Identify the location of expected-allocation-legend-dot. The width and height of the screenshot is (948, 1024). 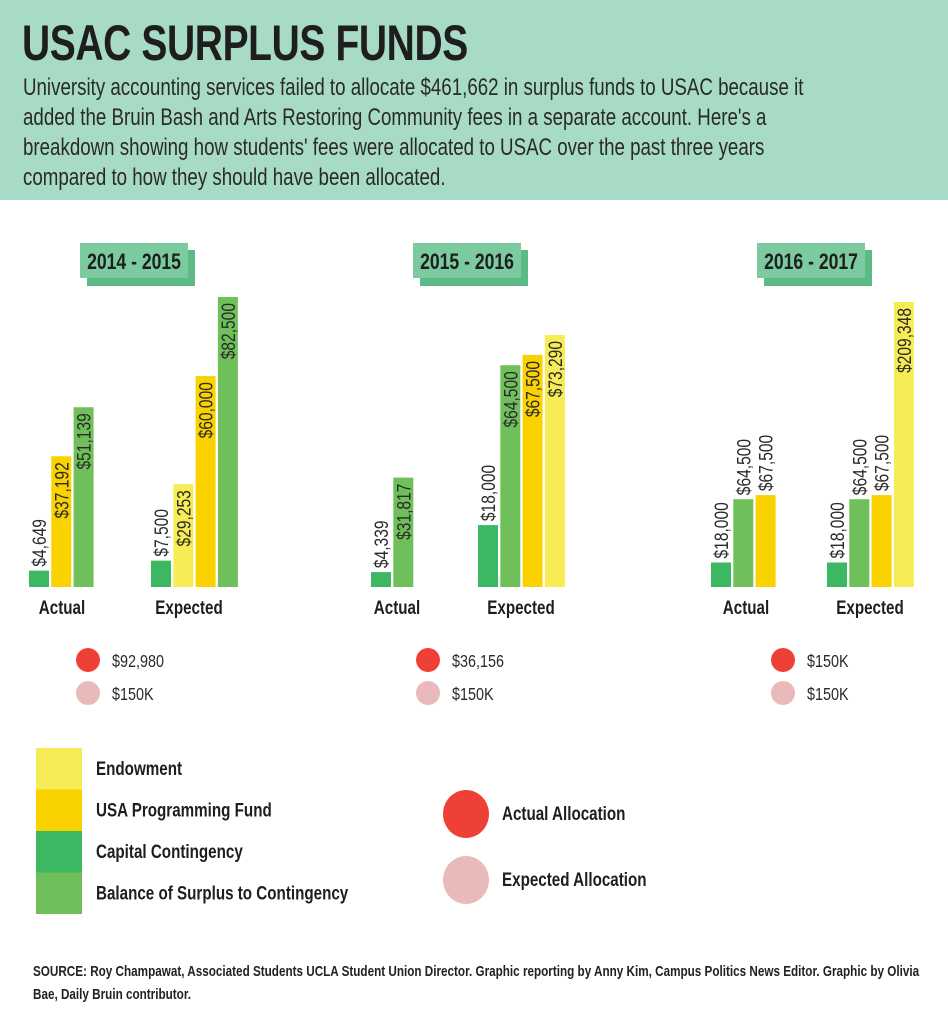
(466, 880).